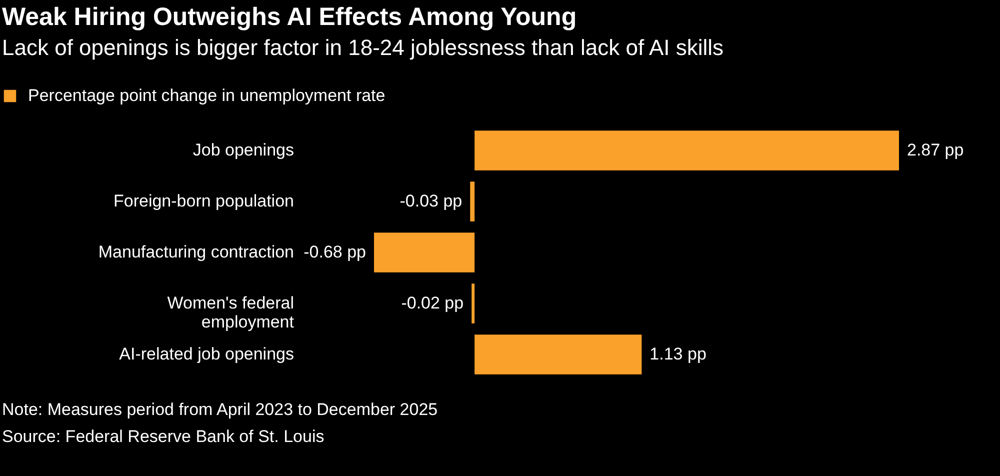 This screenshot has width=1000, height=476. Describe the element at coordinates (230, 313) in the screenshot. I see `y-tick-label: Women's federal employment` at that location.